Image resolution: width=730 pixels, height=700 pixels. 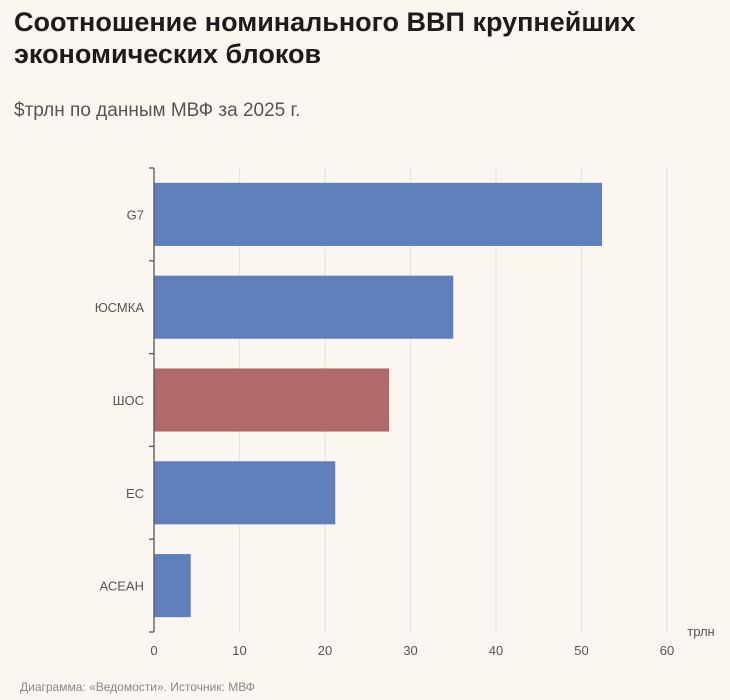 I want to click on category-label: ШОС, so click(x=128, y=400).